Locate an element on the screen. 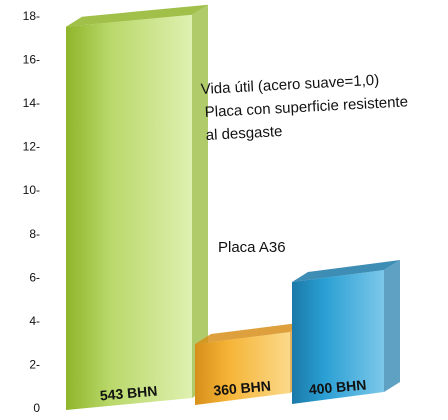 Image resolution: width=448 pixels, height=420 pixels. y-tick-7: 14- is located at coordinates (31, 103).